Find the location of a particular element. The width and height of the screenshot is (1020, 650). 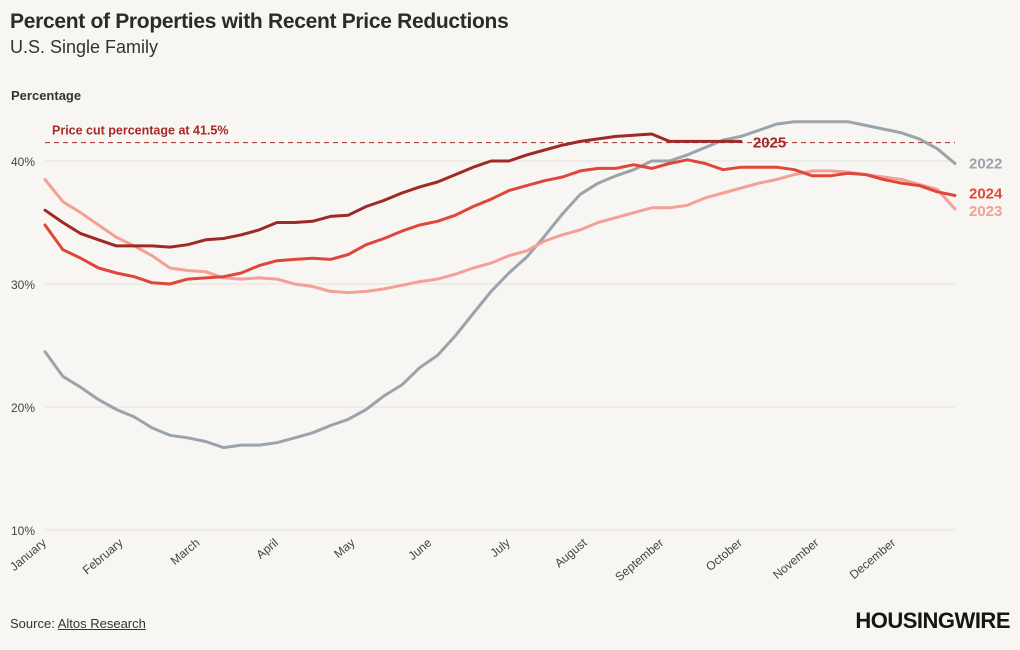

x-tick-label: June is located at coordinates (419, 549).